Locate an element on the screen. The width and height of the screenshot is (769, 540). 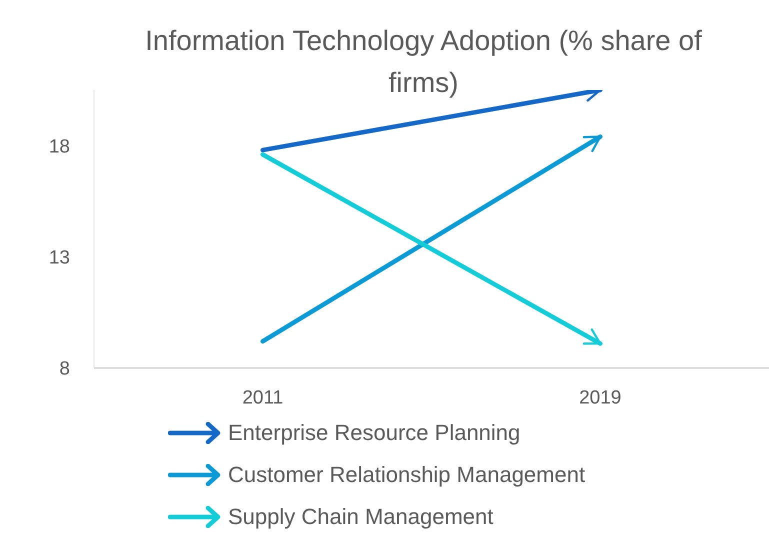
legend-label: Customer Relationship Management is located at coordinates (407, 475).